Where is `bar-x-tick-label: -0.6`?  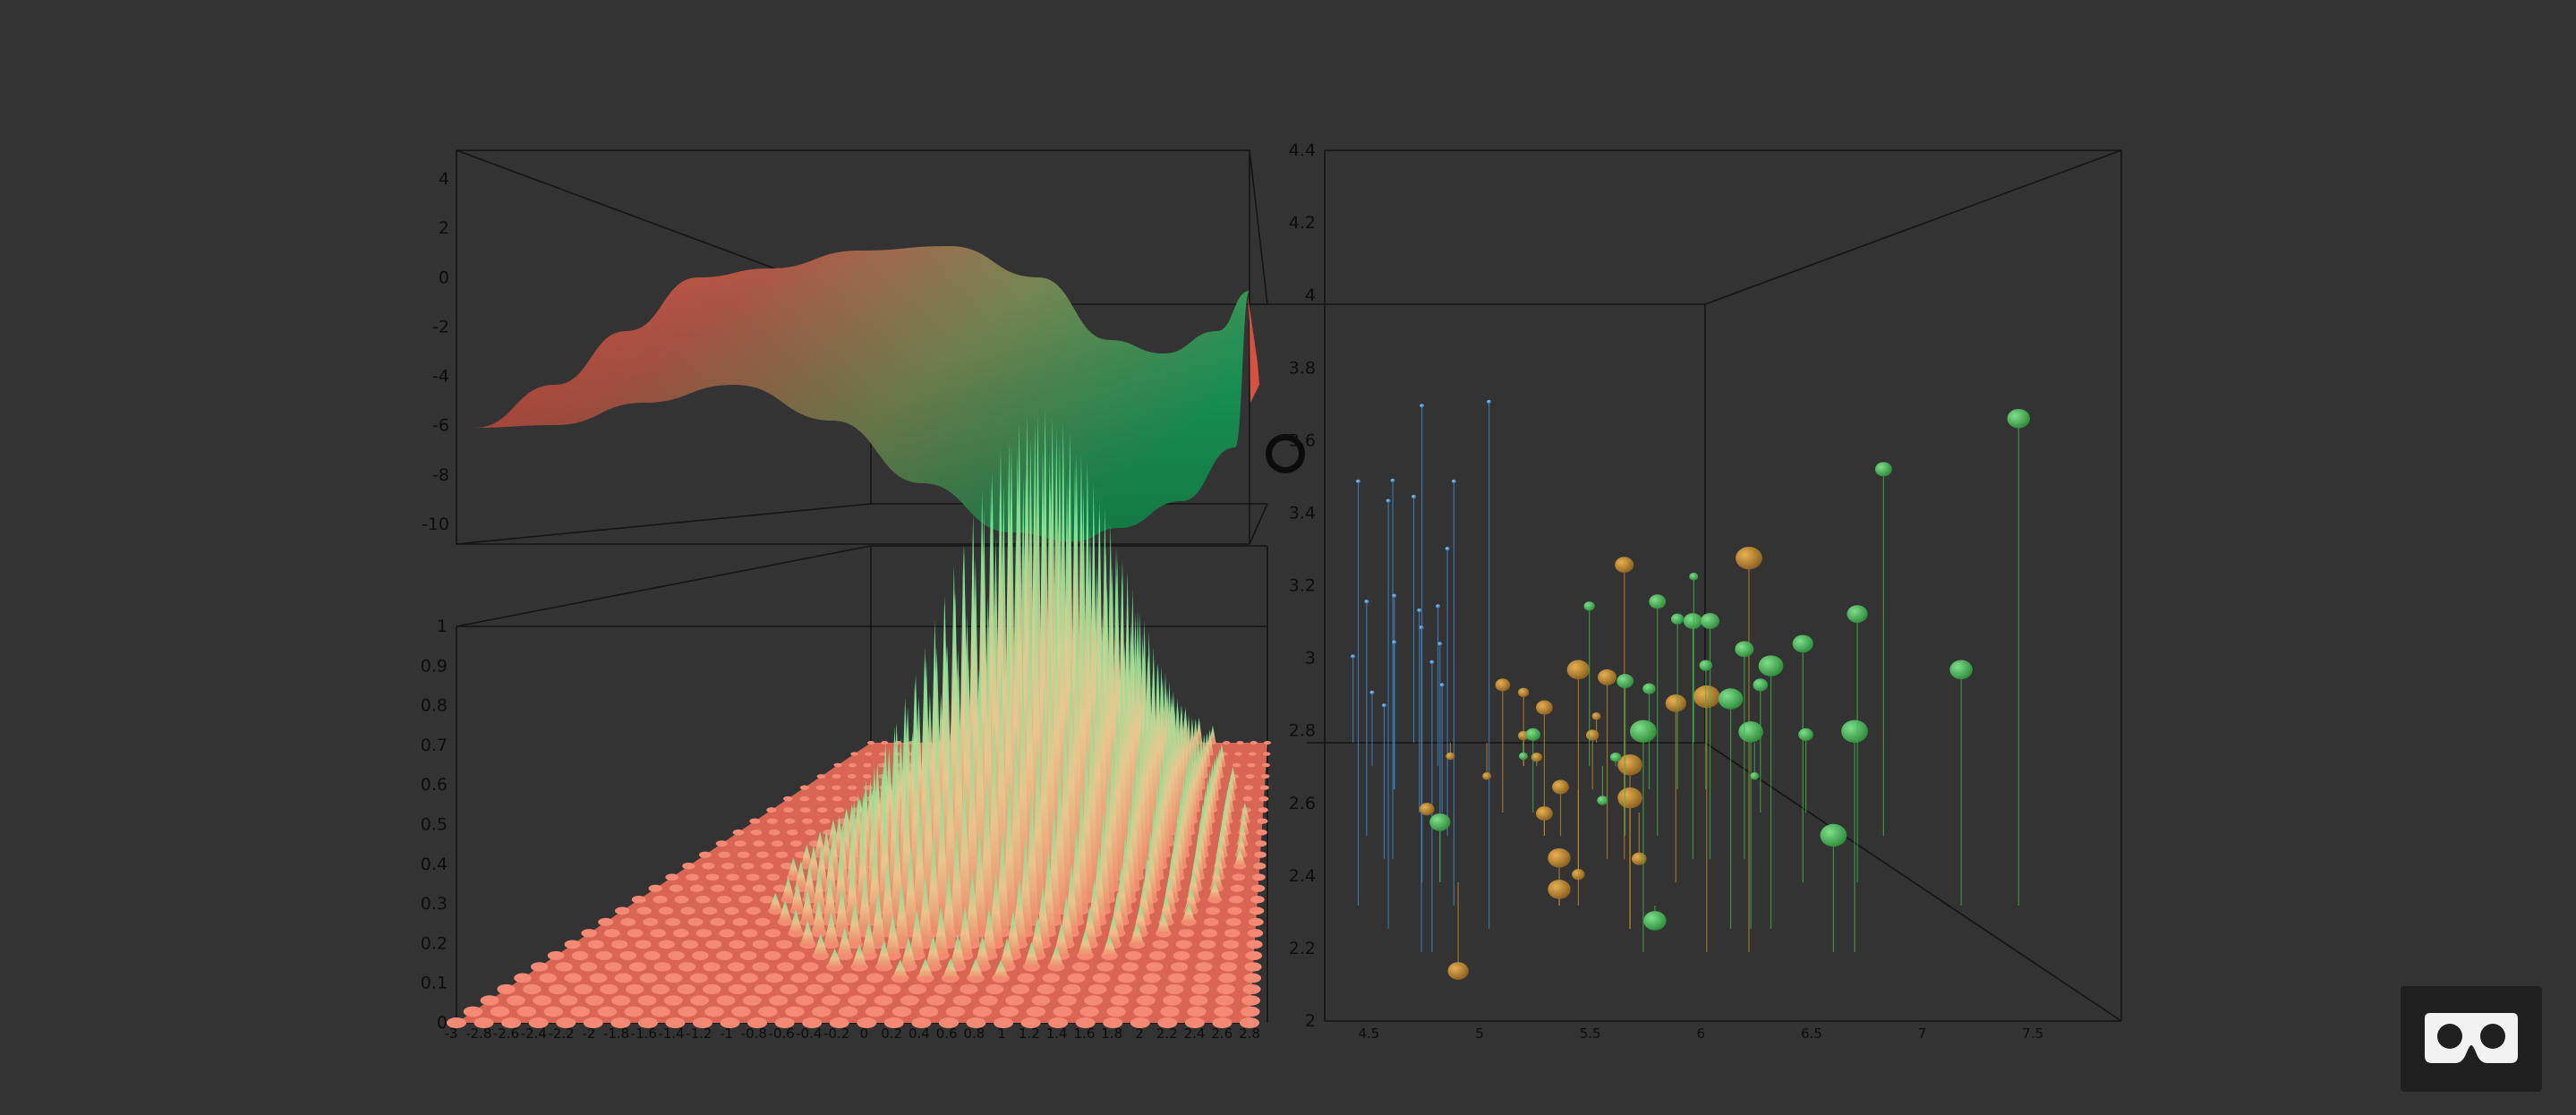
bar-x-tick-label: -0.6 is located at coordinates (781, 1034).